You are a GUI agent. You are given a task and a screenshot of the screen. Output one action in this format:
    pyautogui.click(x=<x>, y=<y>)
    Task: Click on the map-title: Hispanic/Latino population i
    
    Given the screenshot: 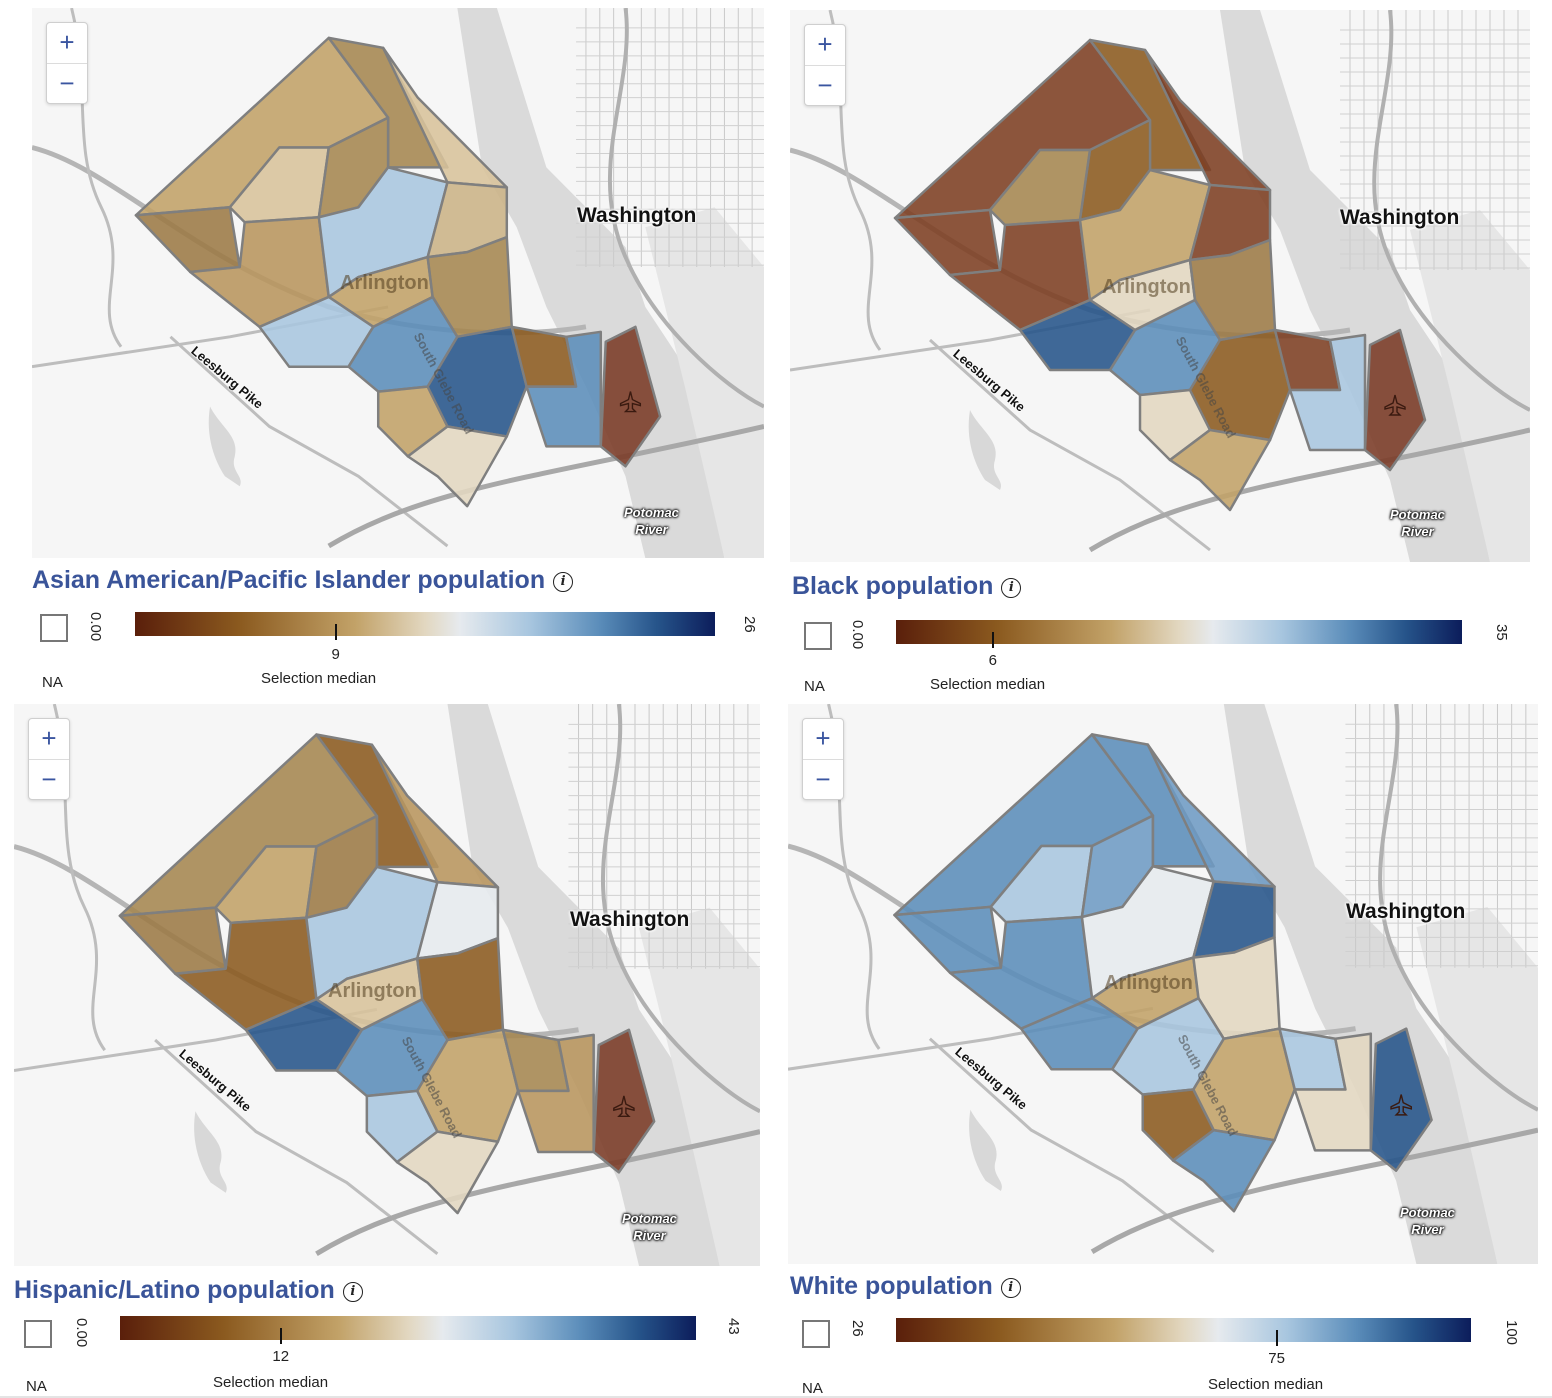 What is the action you would take?
    pyautogui.click(x=188, y=1290)
    